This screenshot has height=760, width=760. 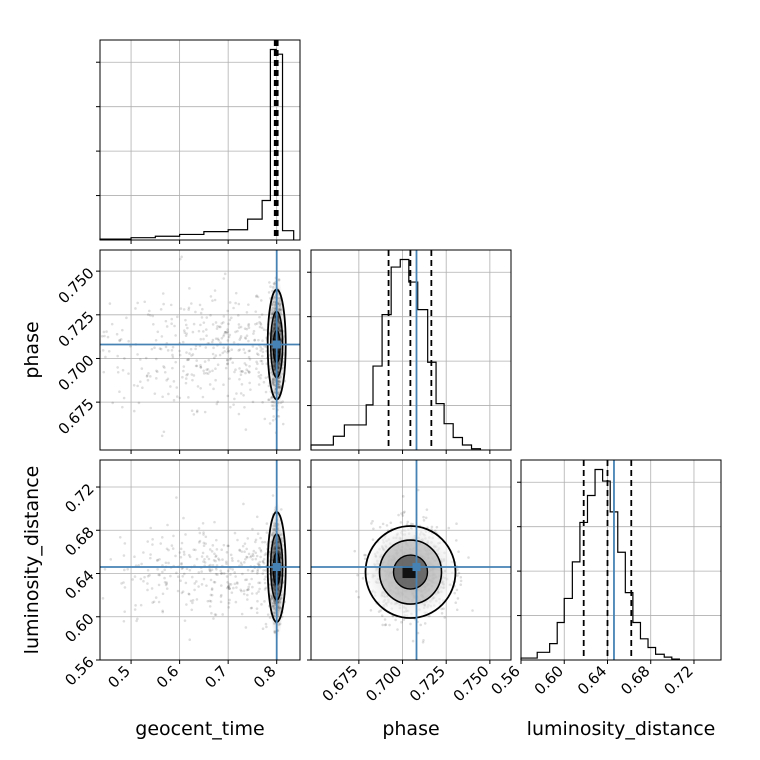 What do you see at coordinates (265, 677) in the screenshot?
I see `x-tick-label: 0.8` at bounding box center [265, 677].